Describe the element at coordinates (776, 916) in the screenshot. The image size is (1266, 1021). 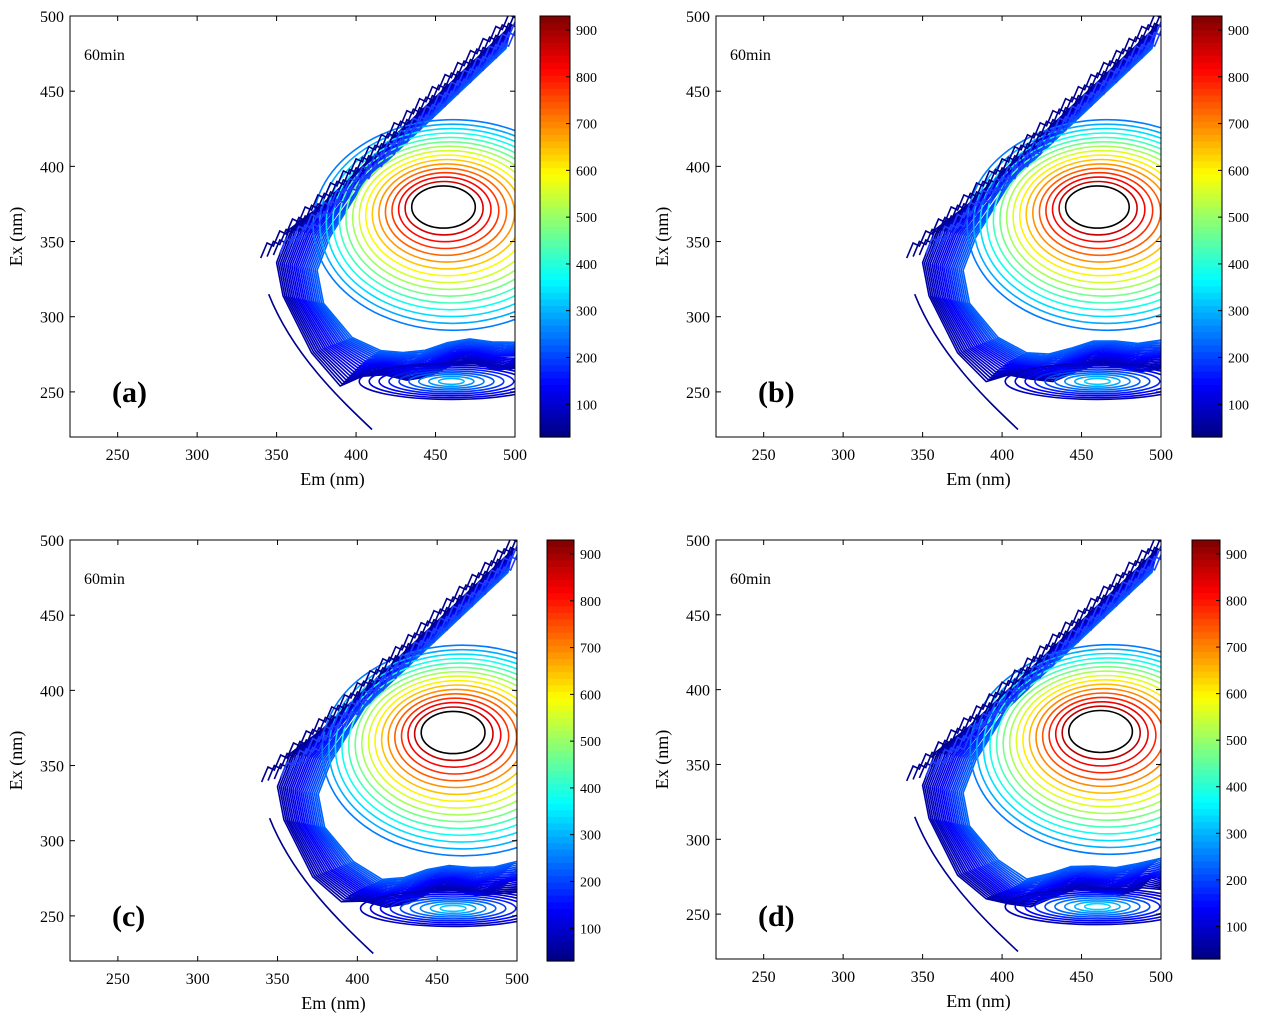
I see `panel-d-panel-label: (d)` at that location.